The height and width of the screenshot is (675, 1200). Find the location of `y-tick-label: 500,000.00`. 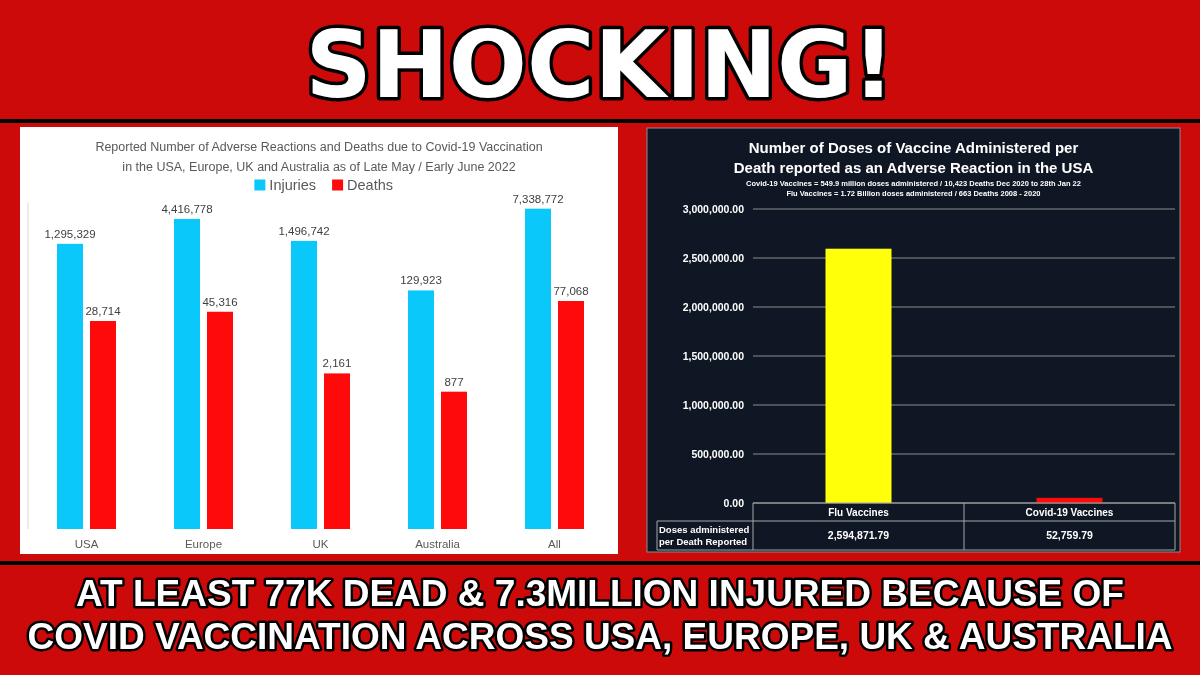

y-tick-label: 500,000.00 is located at coordinates (718, 453).